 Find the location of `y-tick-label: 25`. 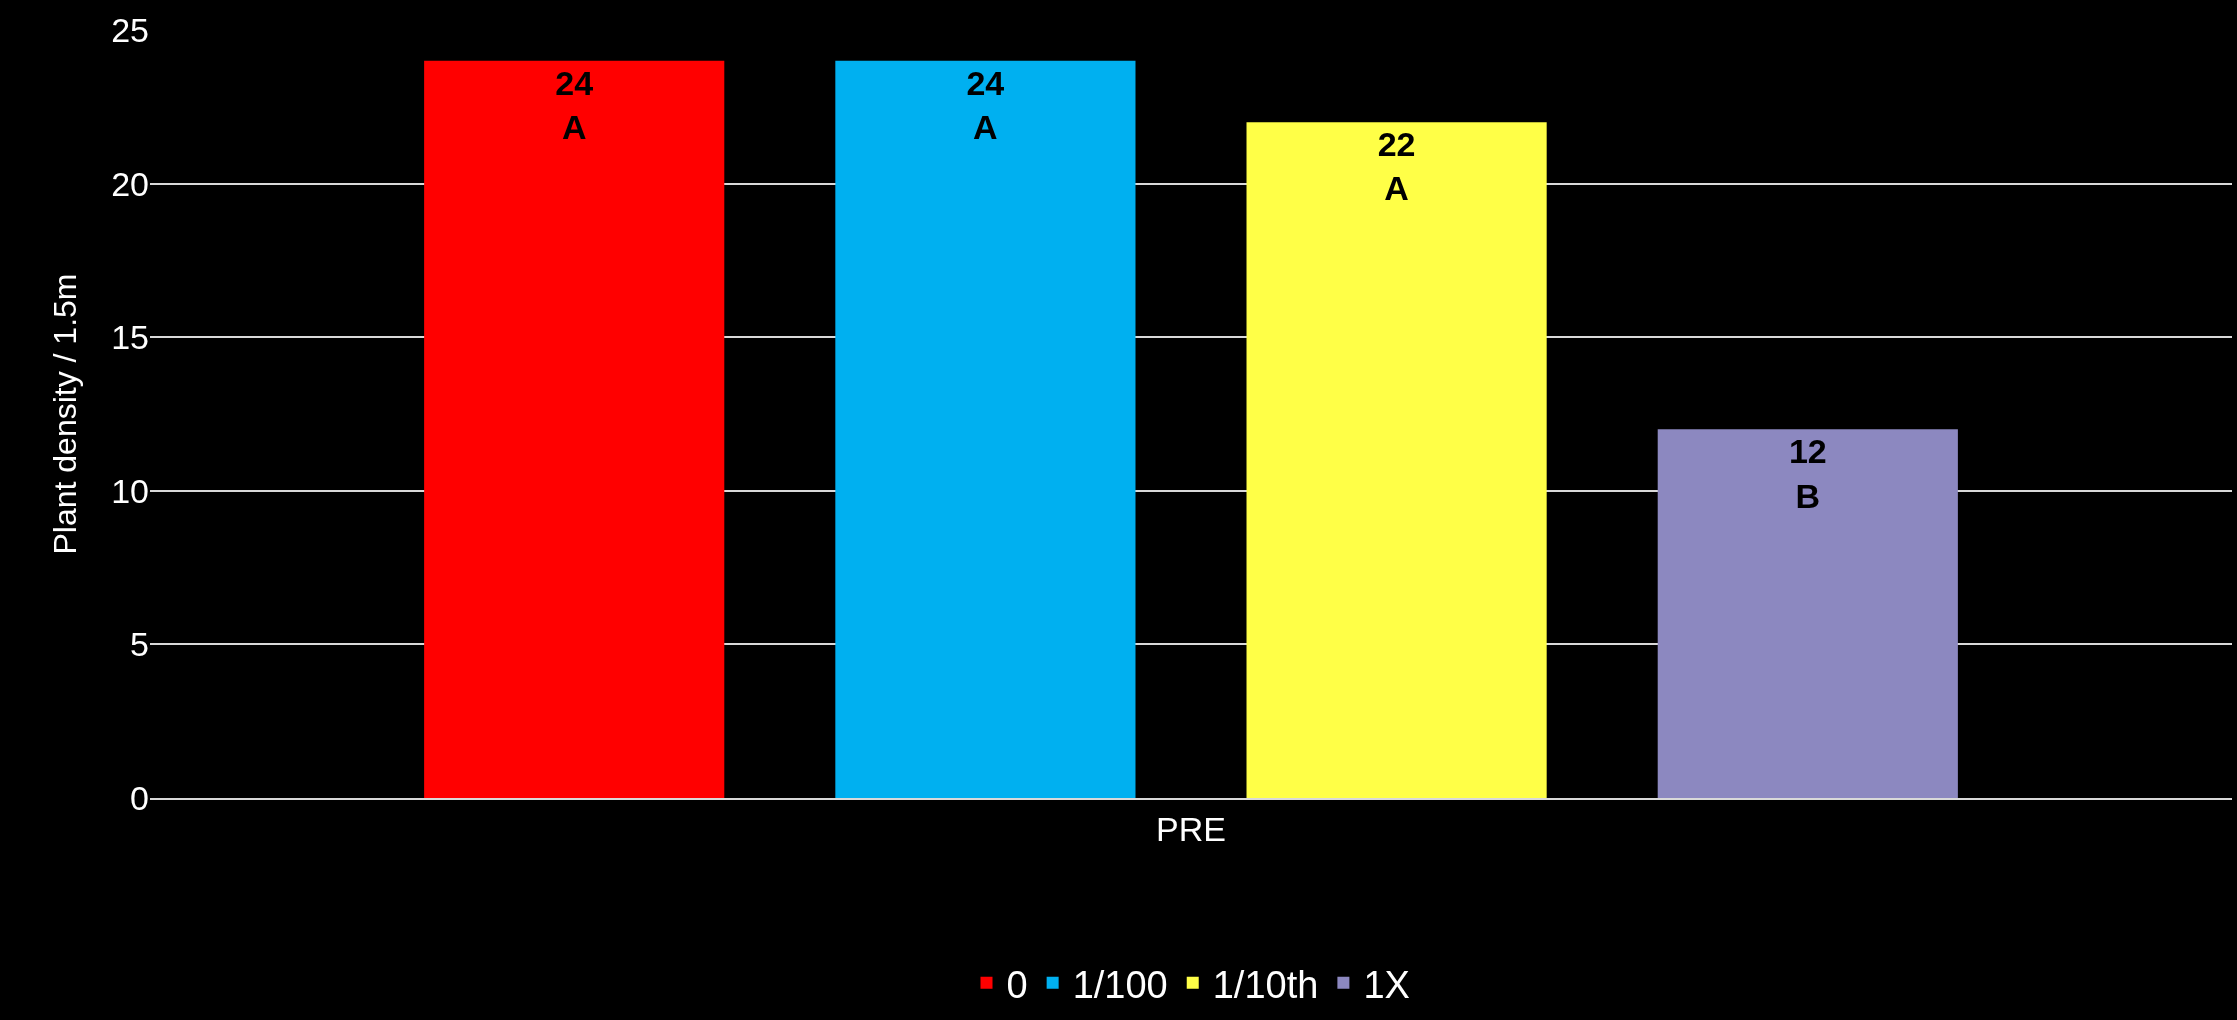

y-tick-label: 25 is located at coordinates (130, 29).